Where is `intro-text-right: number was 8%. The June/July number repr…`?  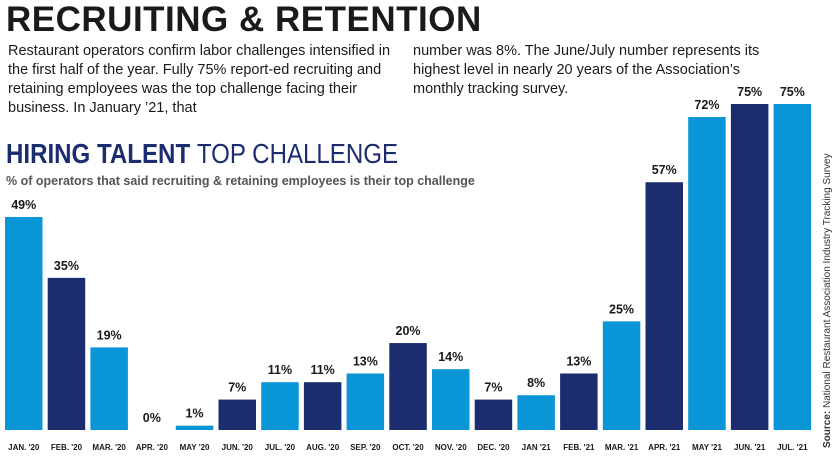 intro-text-right: number was 8%. The June/July number repr… is located at coordinates (586, 70).